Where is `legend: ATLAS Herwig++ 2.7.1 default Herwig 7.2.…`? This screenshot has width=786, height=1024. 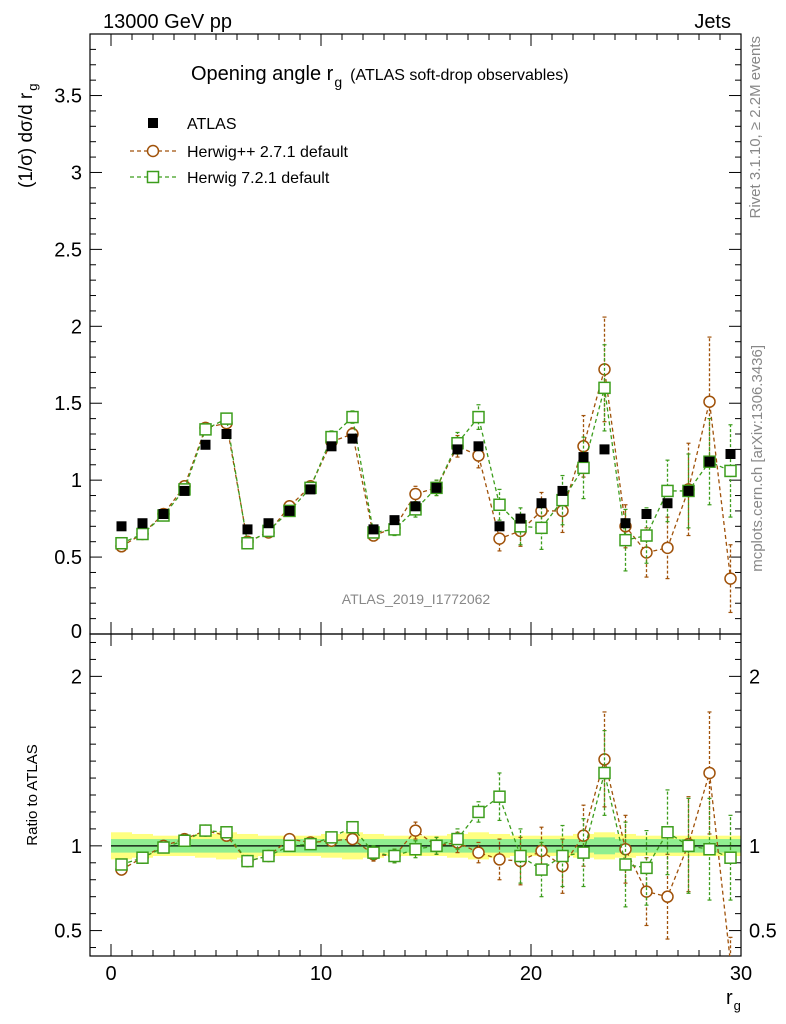
legend: ATLAS Herwig++ 2.7.1 default Herwig 7.2.… is located at coordinates (239, 151).